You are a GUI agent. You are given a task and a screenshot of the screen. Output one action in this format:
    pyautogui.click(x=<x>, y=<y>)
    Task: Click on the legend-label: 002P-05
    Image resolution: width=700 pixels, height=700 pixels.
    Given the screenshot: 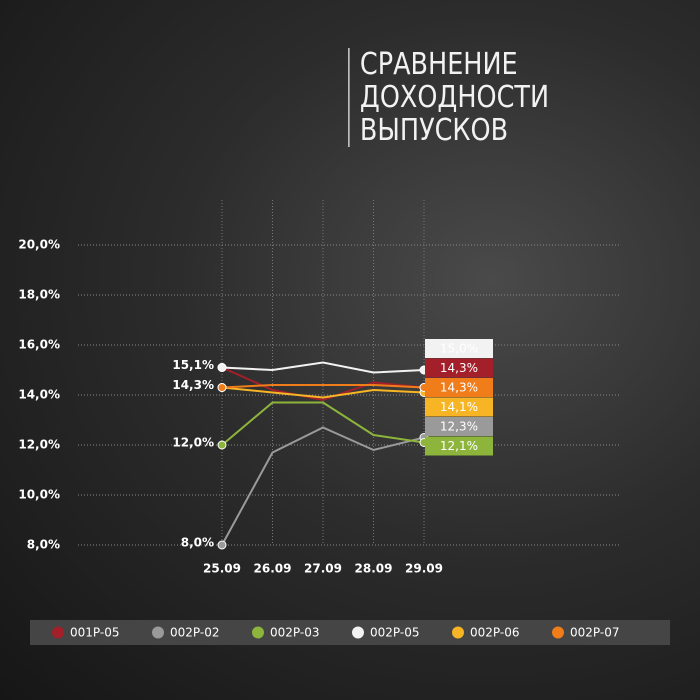 What is the action you would take?
    pyautogui.click(x=394, y=633)
    